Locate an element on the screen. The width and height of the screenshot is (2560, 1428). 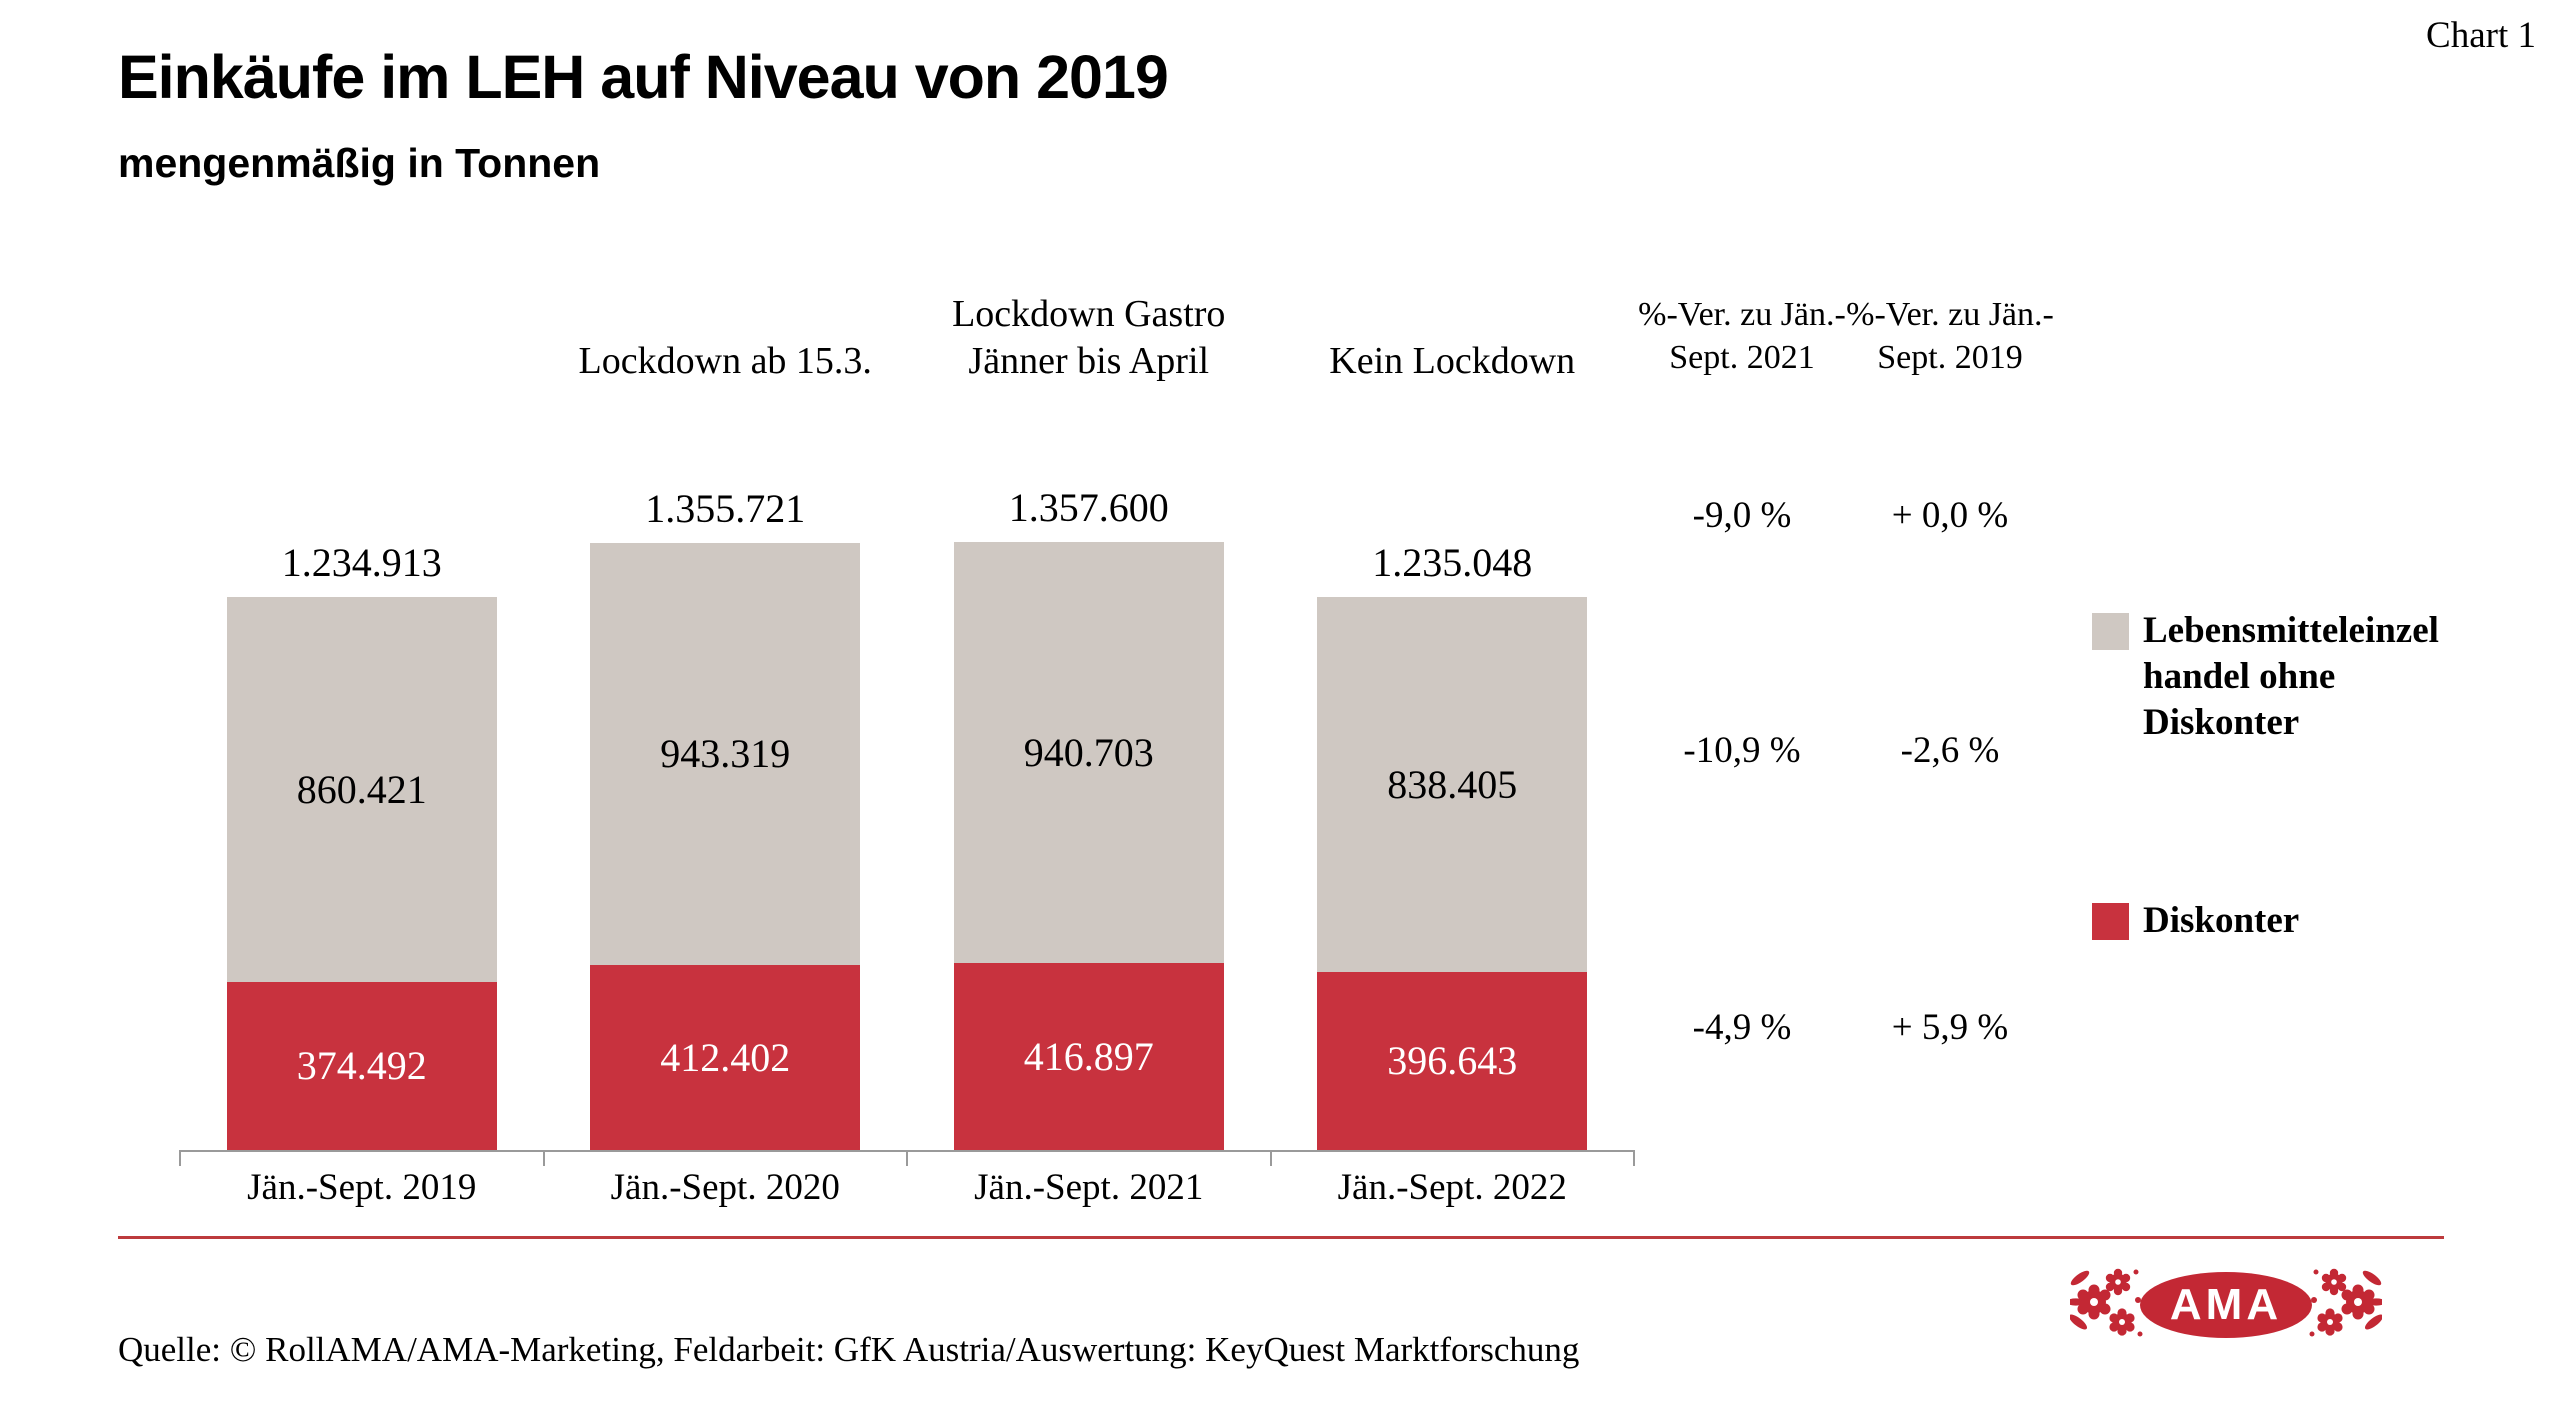
bar-2020-diskonter-segment is located at coordinates (725, 1057).